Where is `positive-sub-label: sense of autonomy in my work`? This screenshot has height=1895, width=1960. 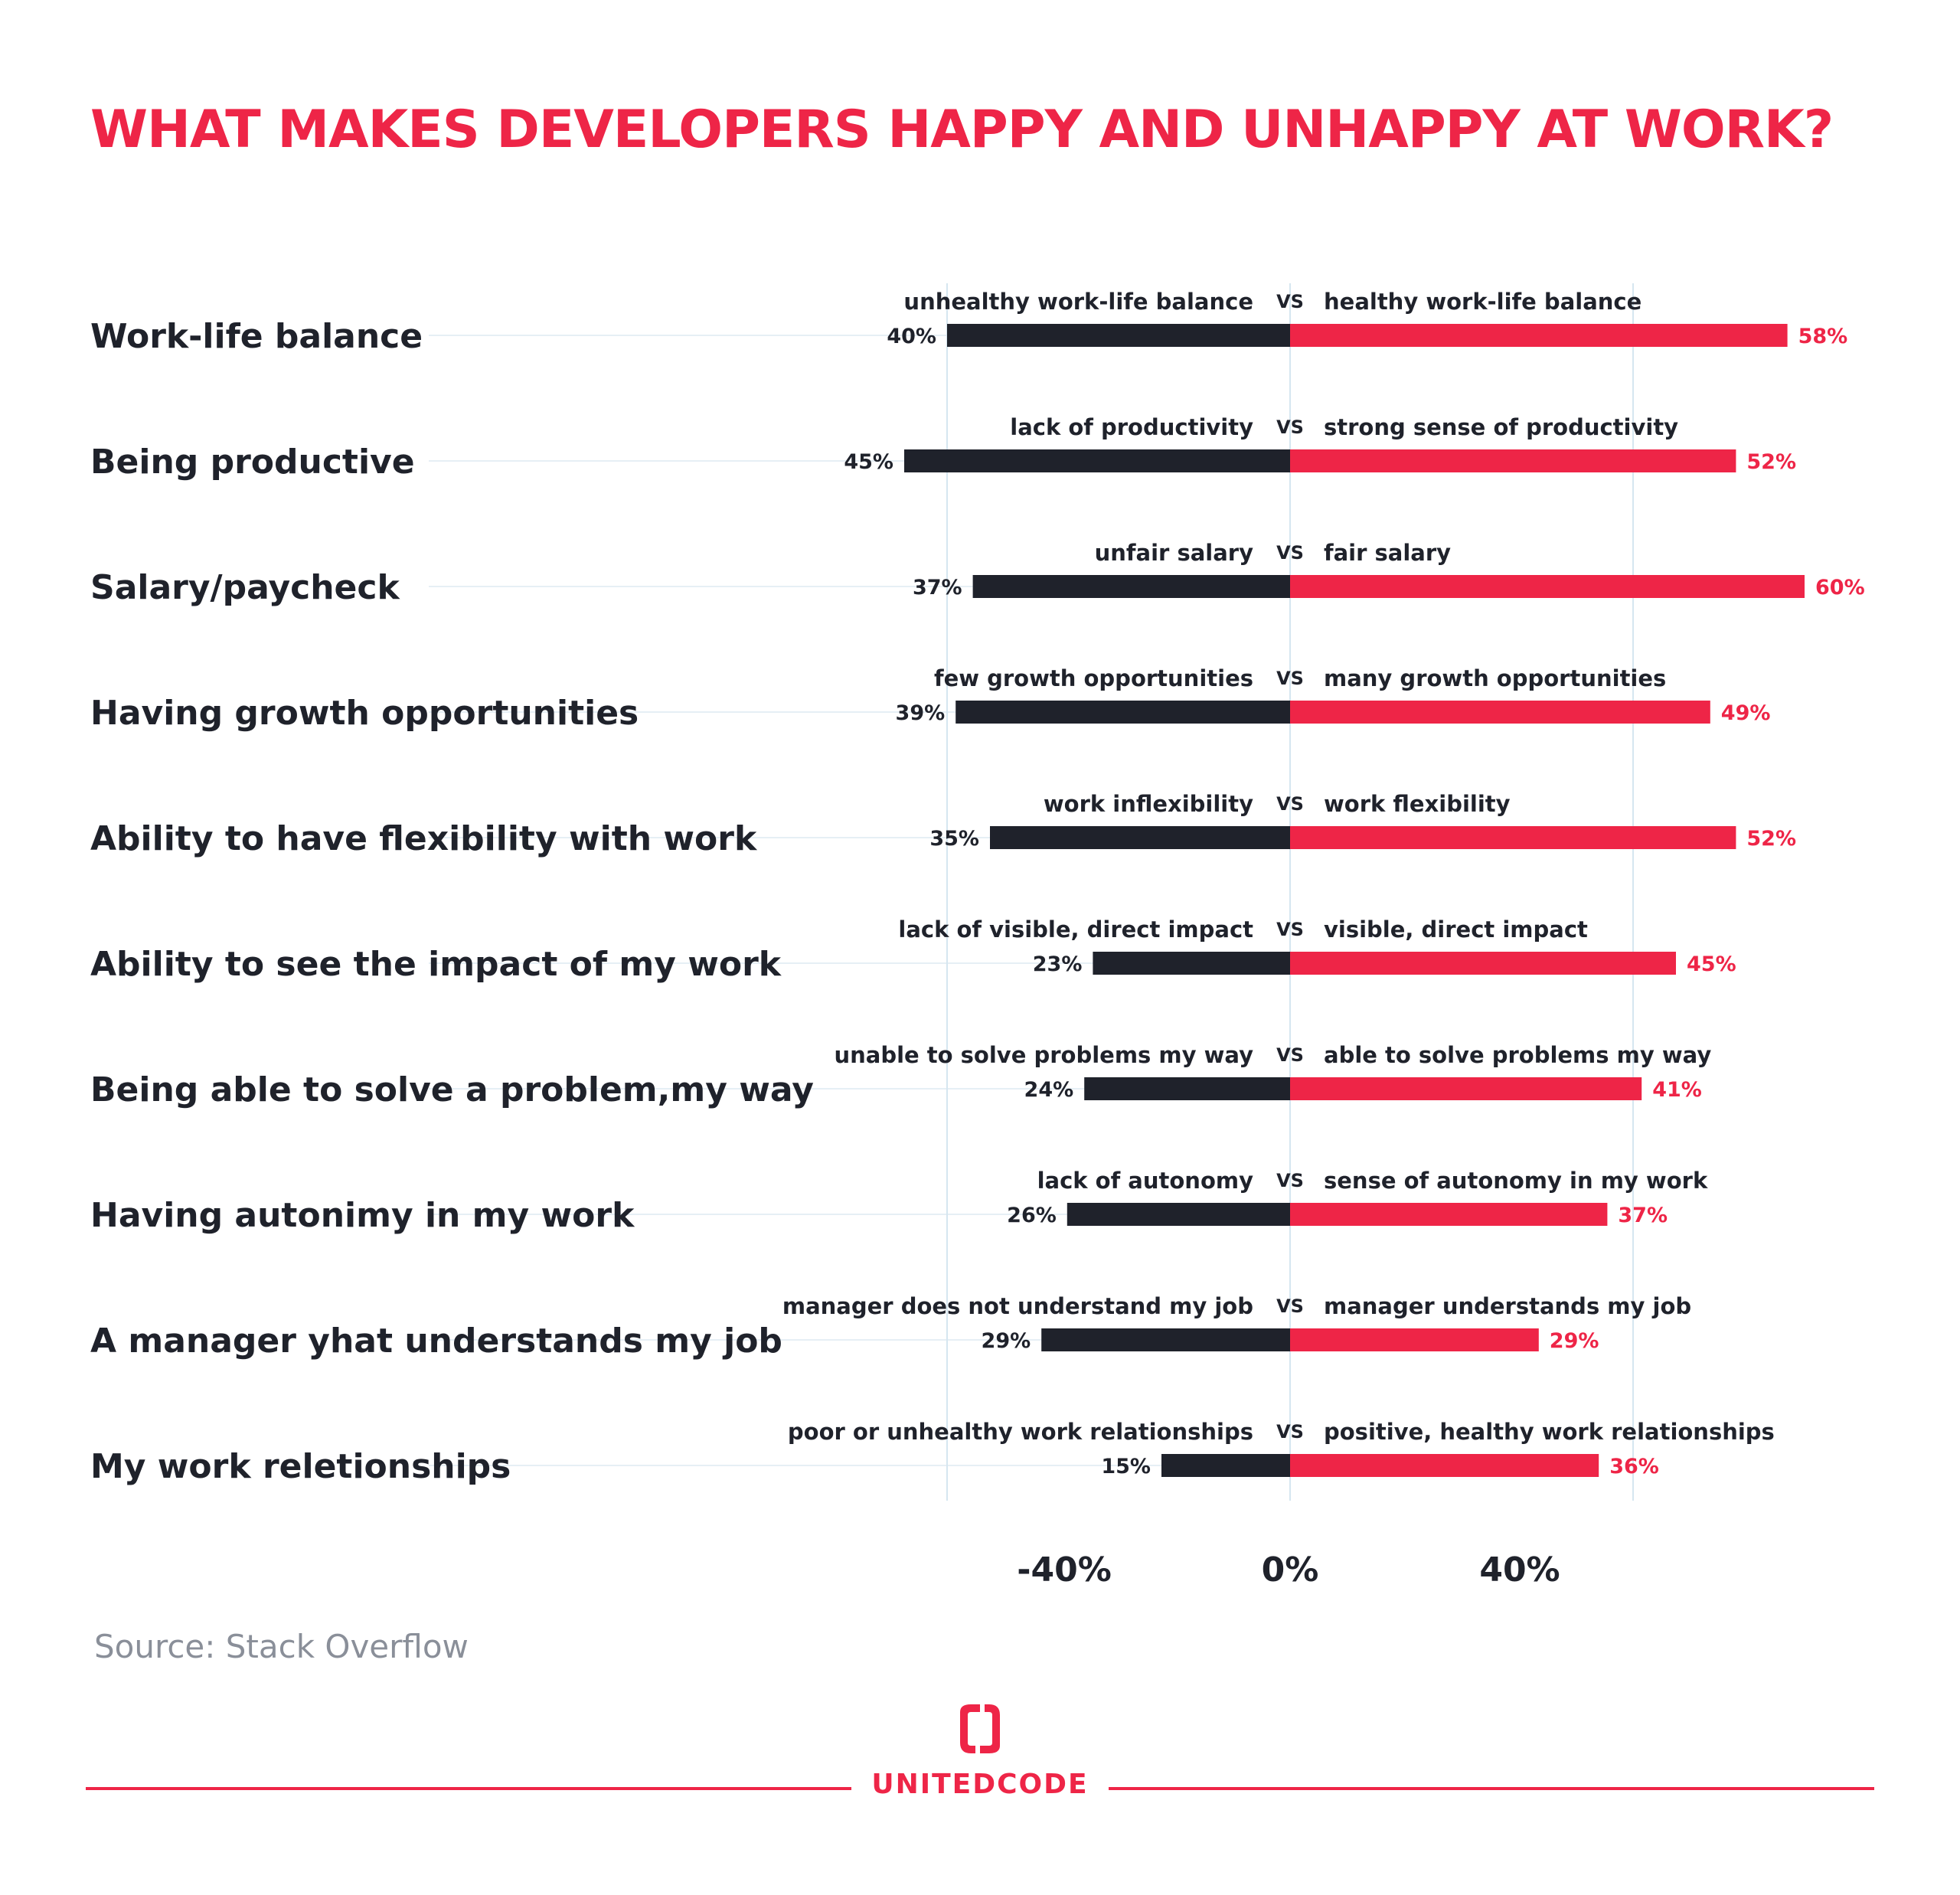
positive-sub-label: sense of autonomy in my work is located at coordinates (1516, 1181).